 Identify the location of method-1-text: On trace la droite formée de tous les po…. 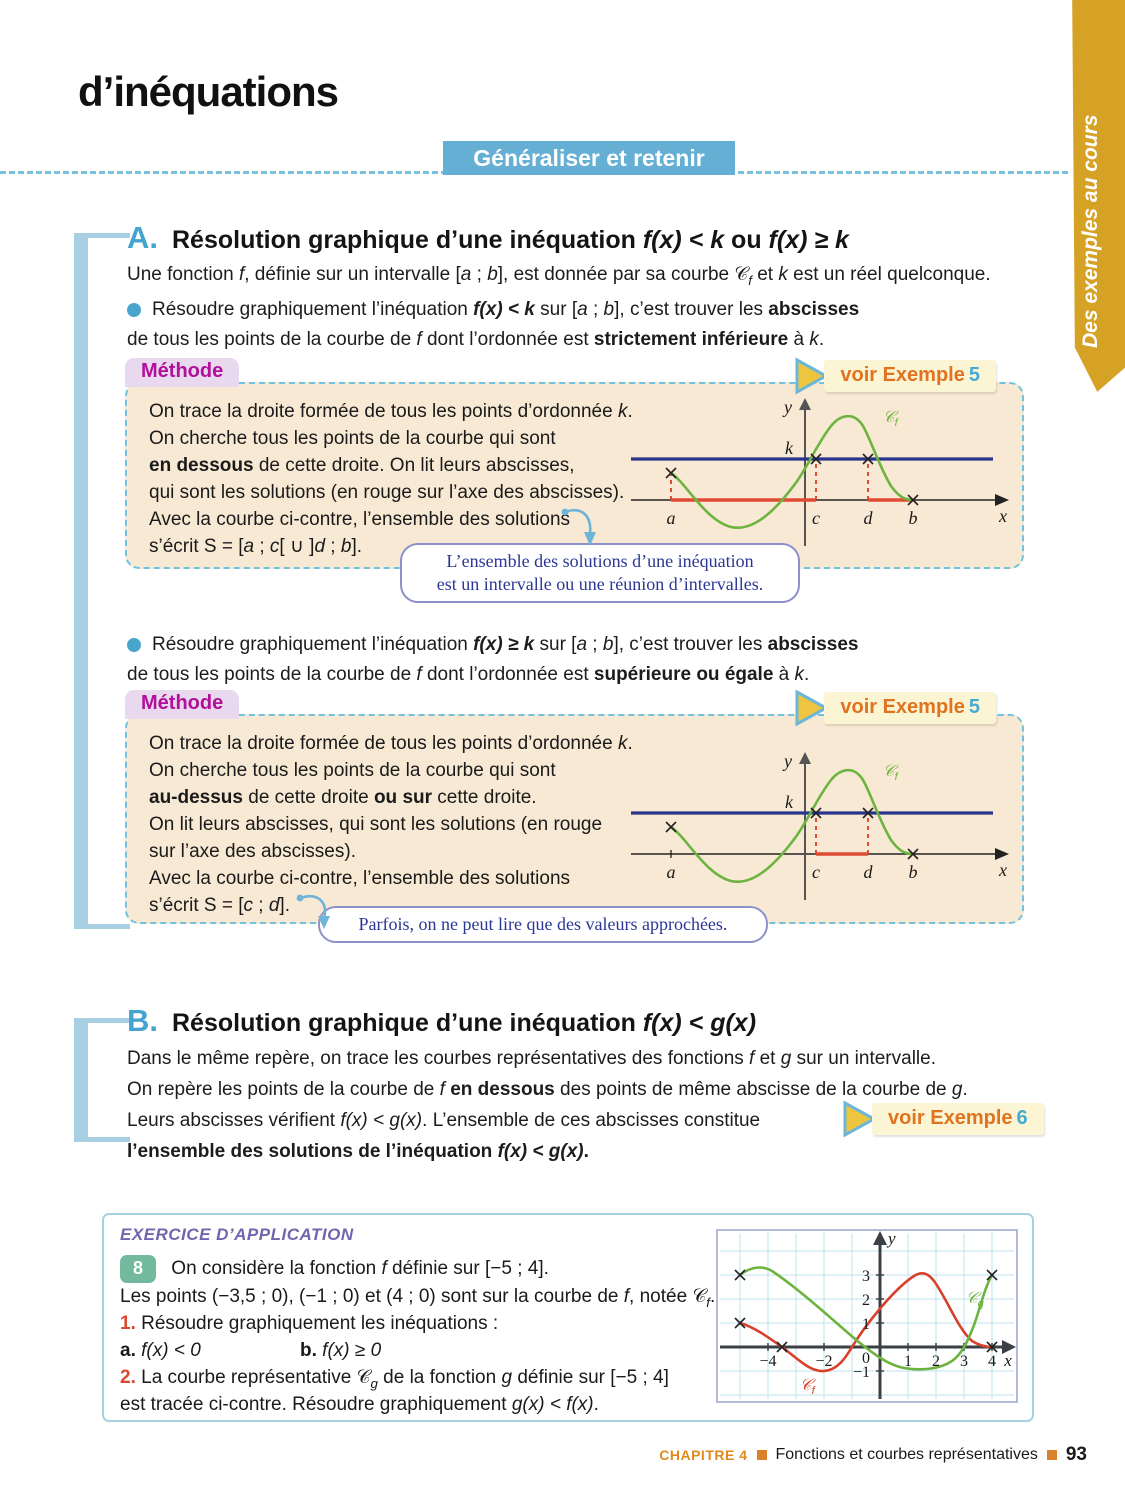
(391, 479).